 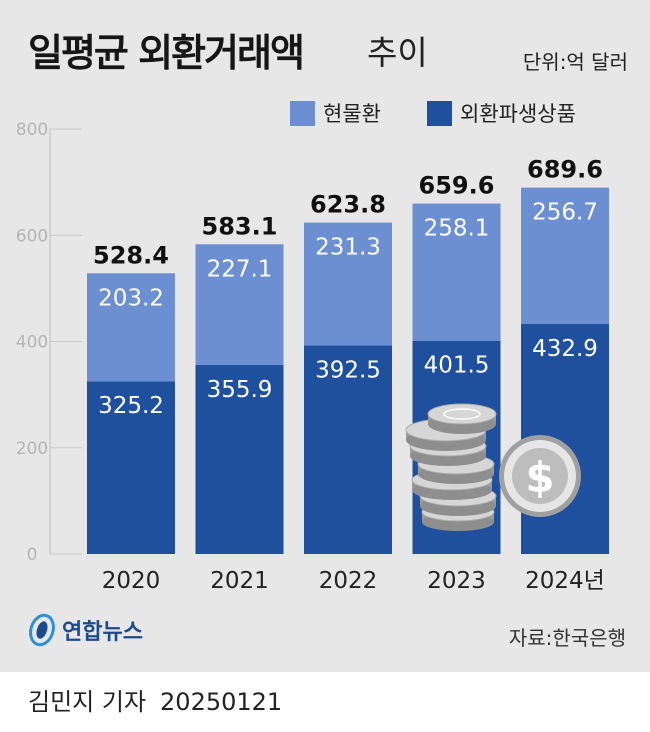 I want to click on data-label-derivatives: 355.9, so click(x=240, y=390).